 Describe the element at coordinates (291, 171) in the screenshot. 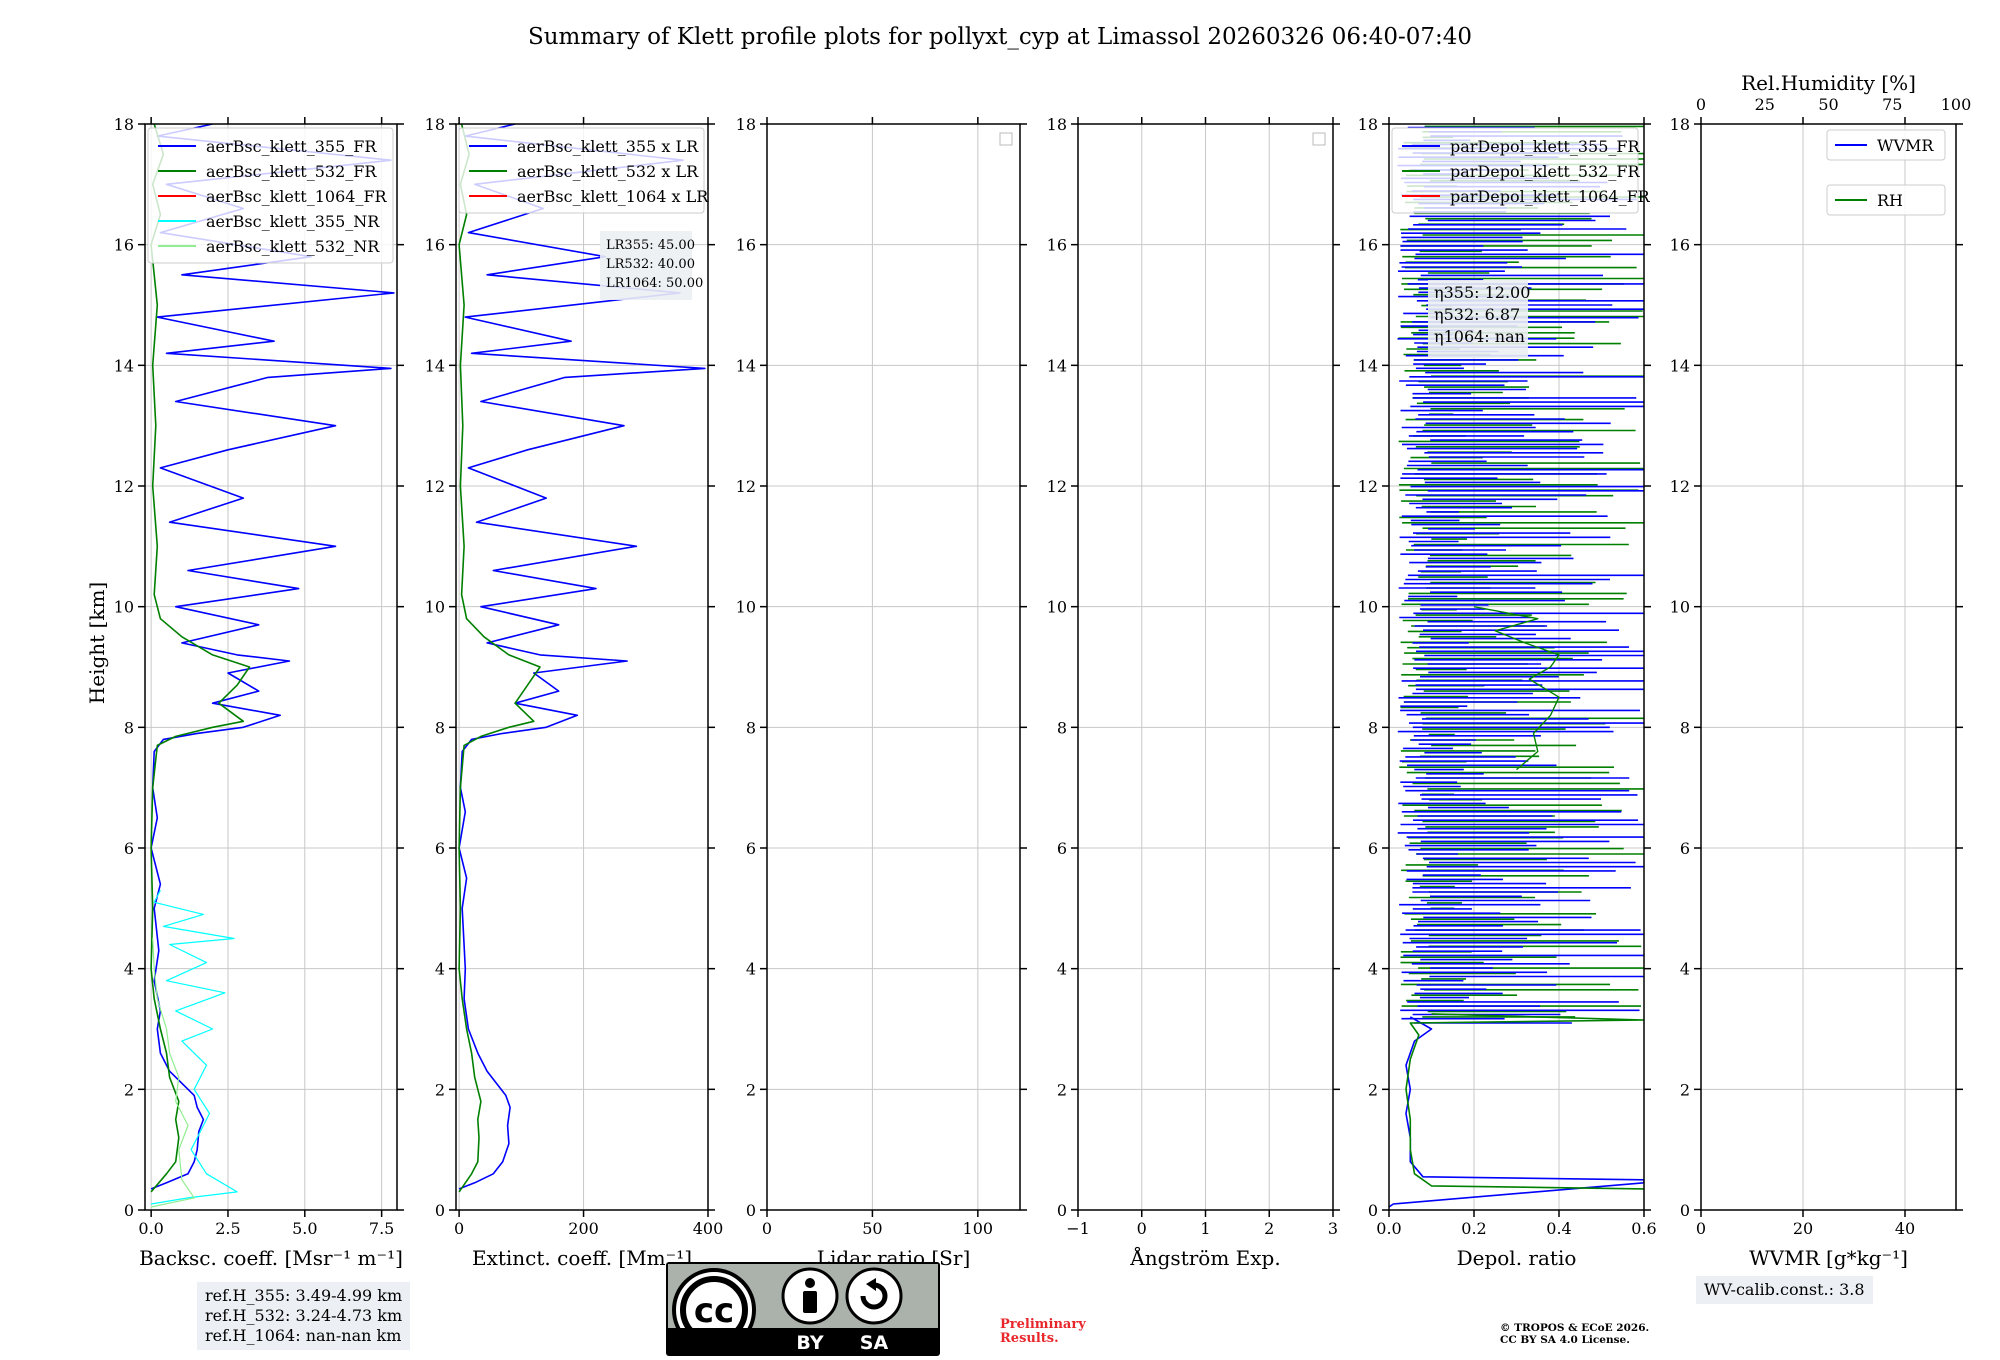

I see `legend-entry: aerBsc_klett_532_FR` at that location.